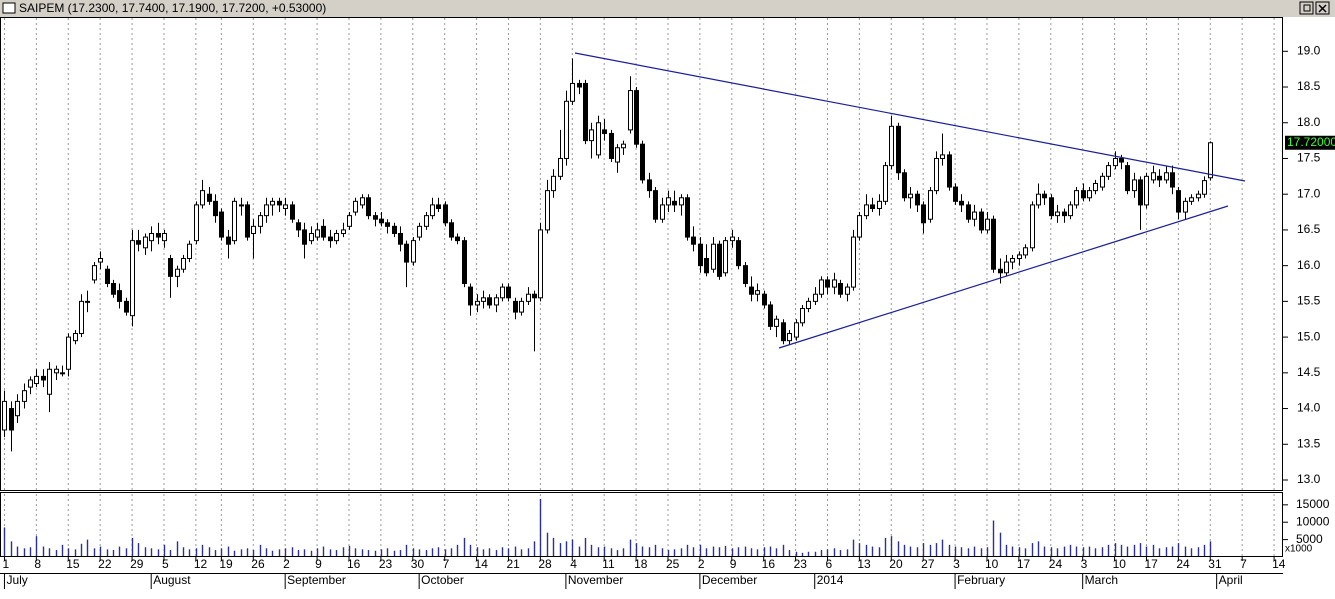 This screenshot has width=1335, height=599. Describe the element at coordinates (701, 564) in the screenshot. I see `x-tick-label: 2` at that location.